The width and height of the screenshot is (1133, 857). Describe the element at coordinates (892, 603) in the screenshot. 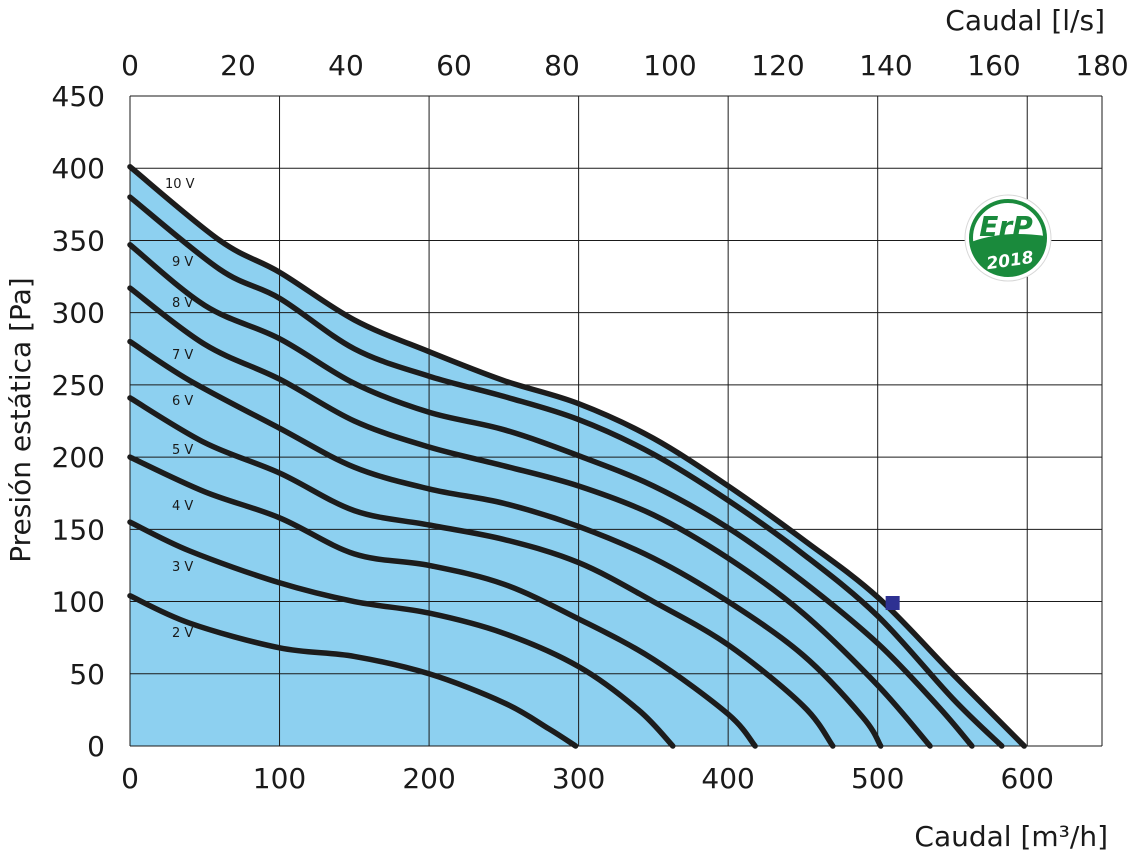

I see `operating-point-marker` at that location.